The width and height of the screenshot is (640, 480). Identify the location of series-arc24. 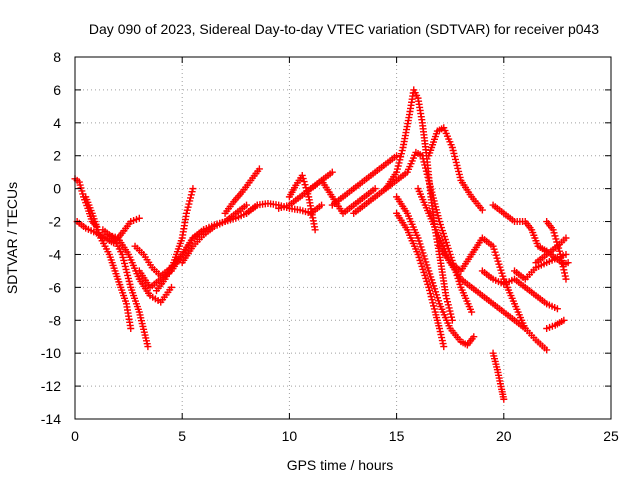
(520, 228).